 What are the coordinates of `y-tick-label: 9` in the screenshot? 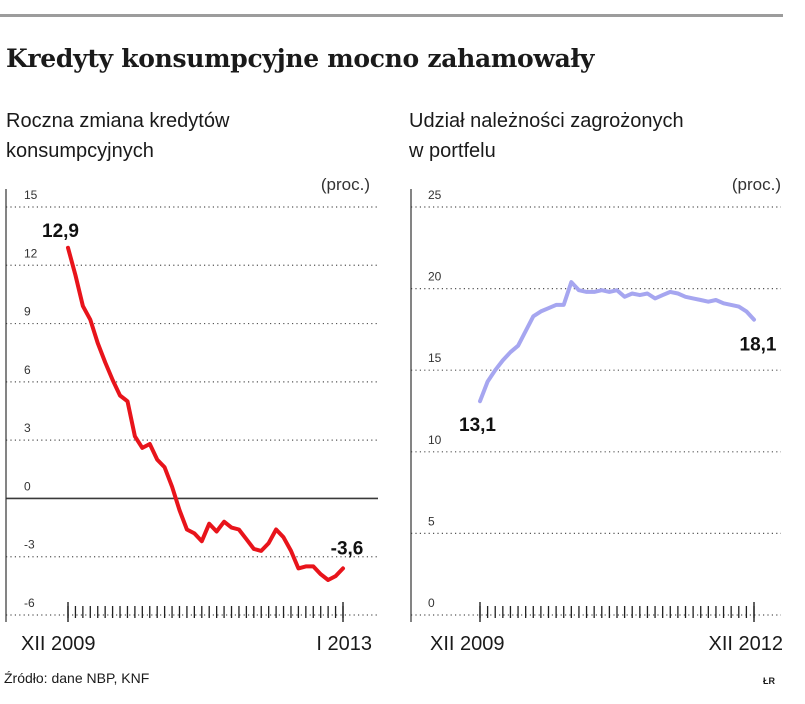 It's located at (27, 312).